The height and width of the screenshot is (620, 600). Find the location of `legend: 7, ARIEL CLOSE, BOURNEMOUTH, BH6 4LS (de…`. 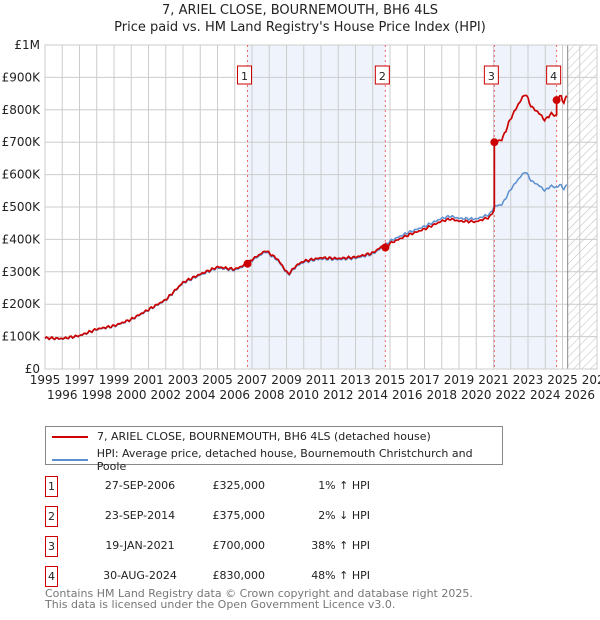

legend: 7, ARIEL CLOSE, BOURNEMOUTH, BH6 4LS (de… is located at coordinates (274, 449).